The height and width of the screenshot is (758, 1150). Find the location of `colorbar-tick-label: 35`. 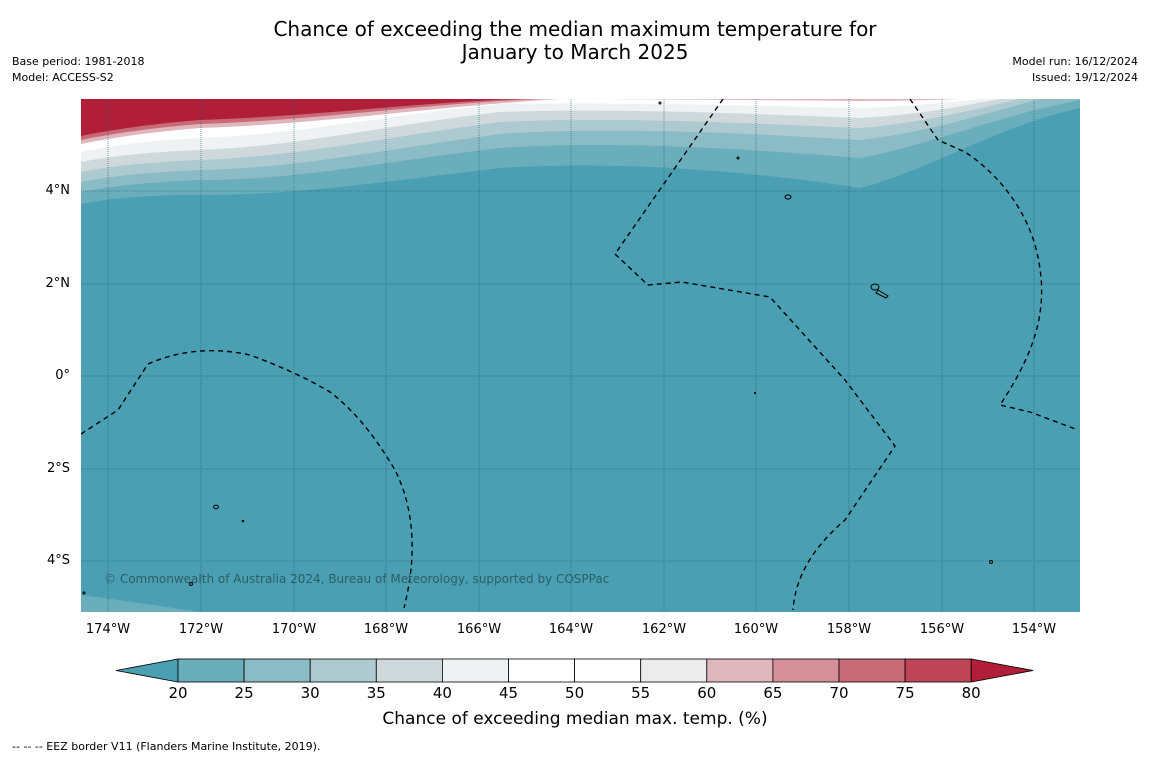

colorbar-tick-label: 35 is located at coordinates (376, 693).